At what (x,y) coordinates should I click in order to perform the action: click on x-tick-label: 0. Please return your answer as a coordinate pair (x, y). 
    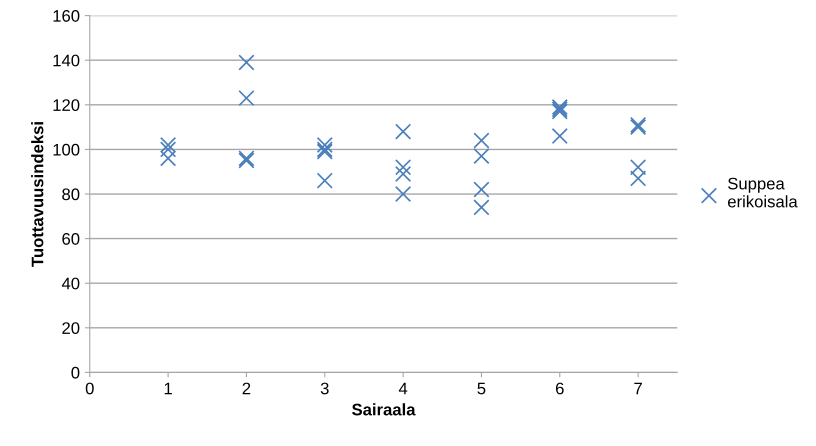
    Looking at the image, I should click on (90, 388).